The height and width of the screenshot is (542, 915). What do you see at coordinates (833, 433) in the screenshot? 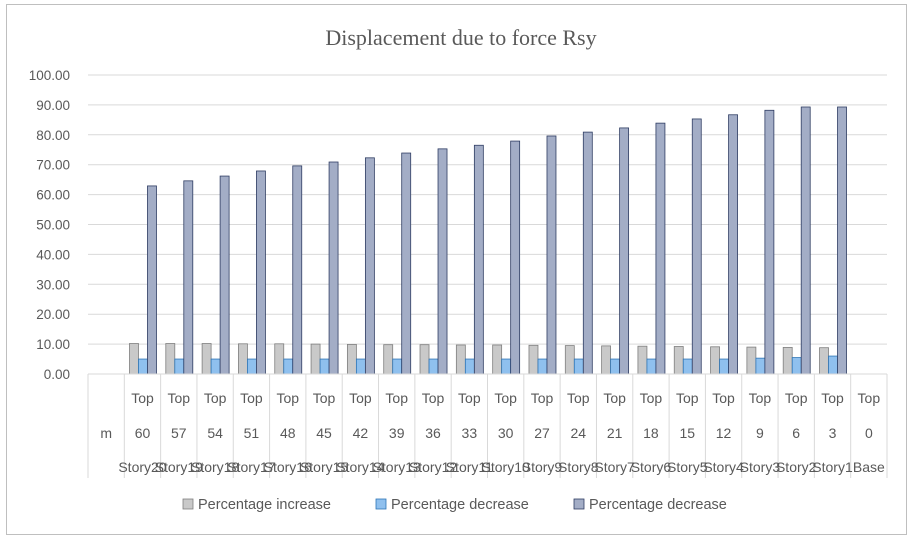
I see `category-label-level2: 3` at bounding box center [833, 433].